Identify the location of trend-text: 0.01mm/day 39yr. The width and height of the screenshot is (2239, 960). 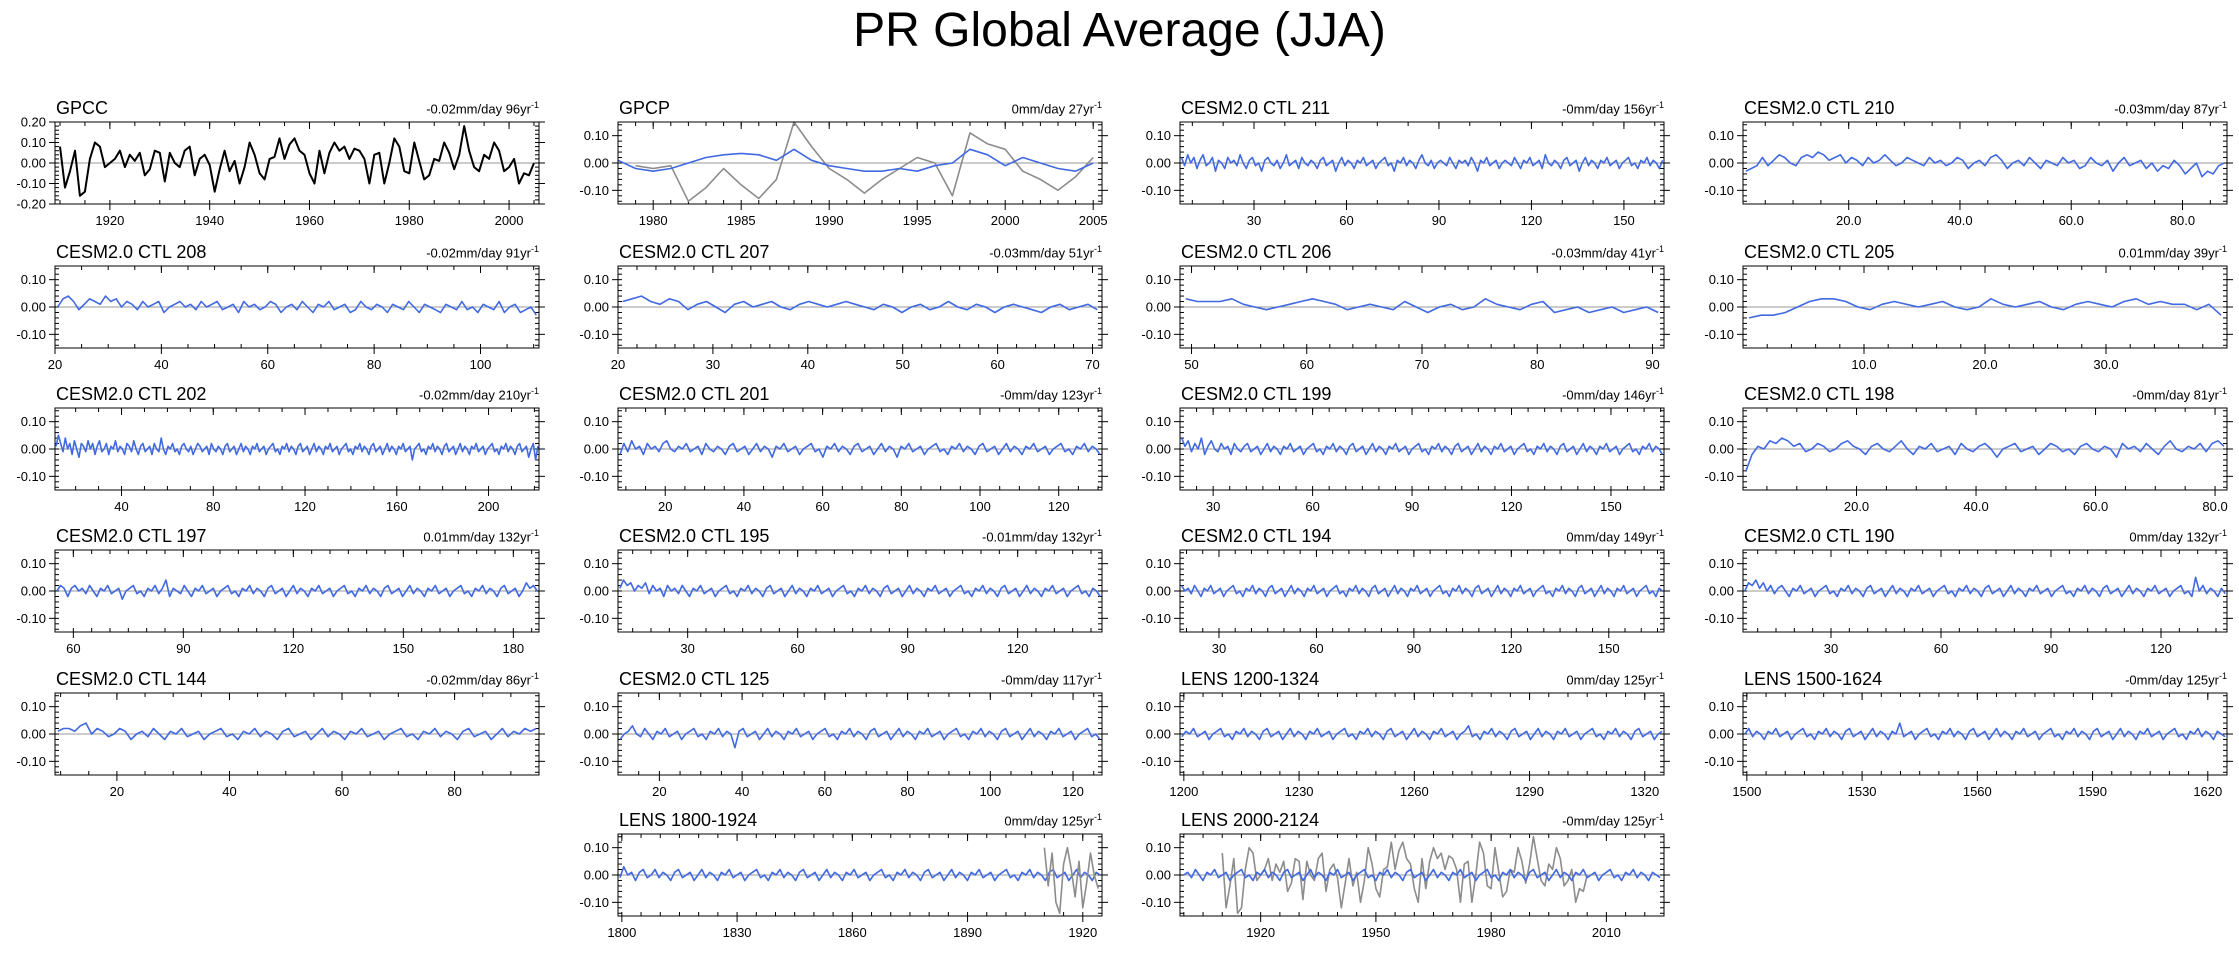
(2168, 253).